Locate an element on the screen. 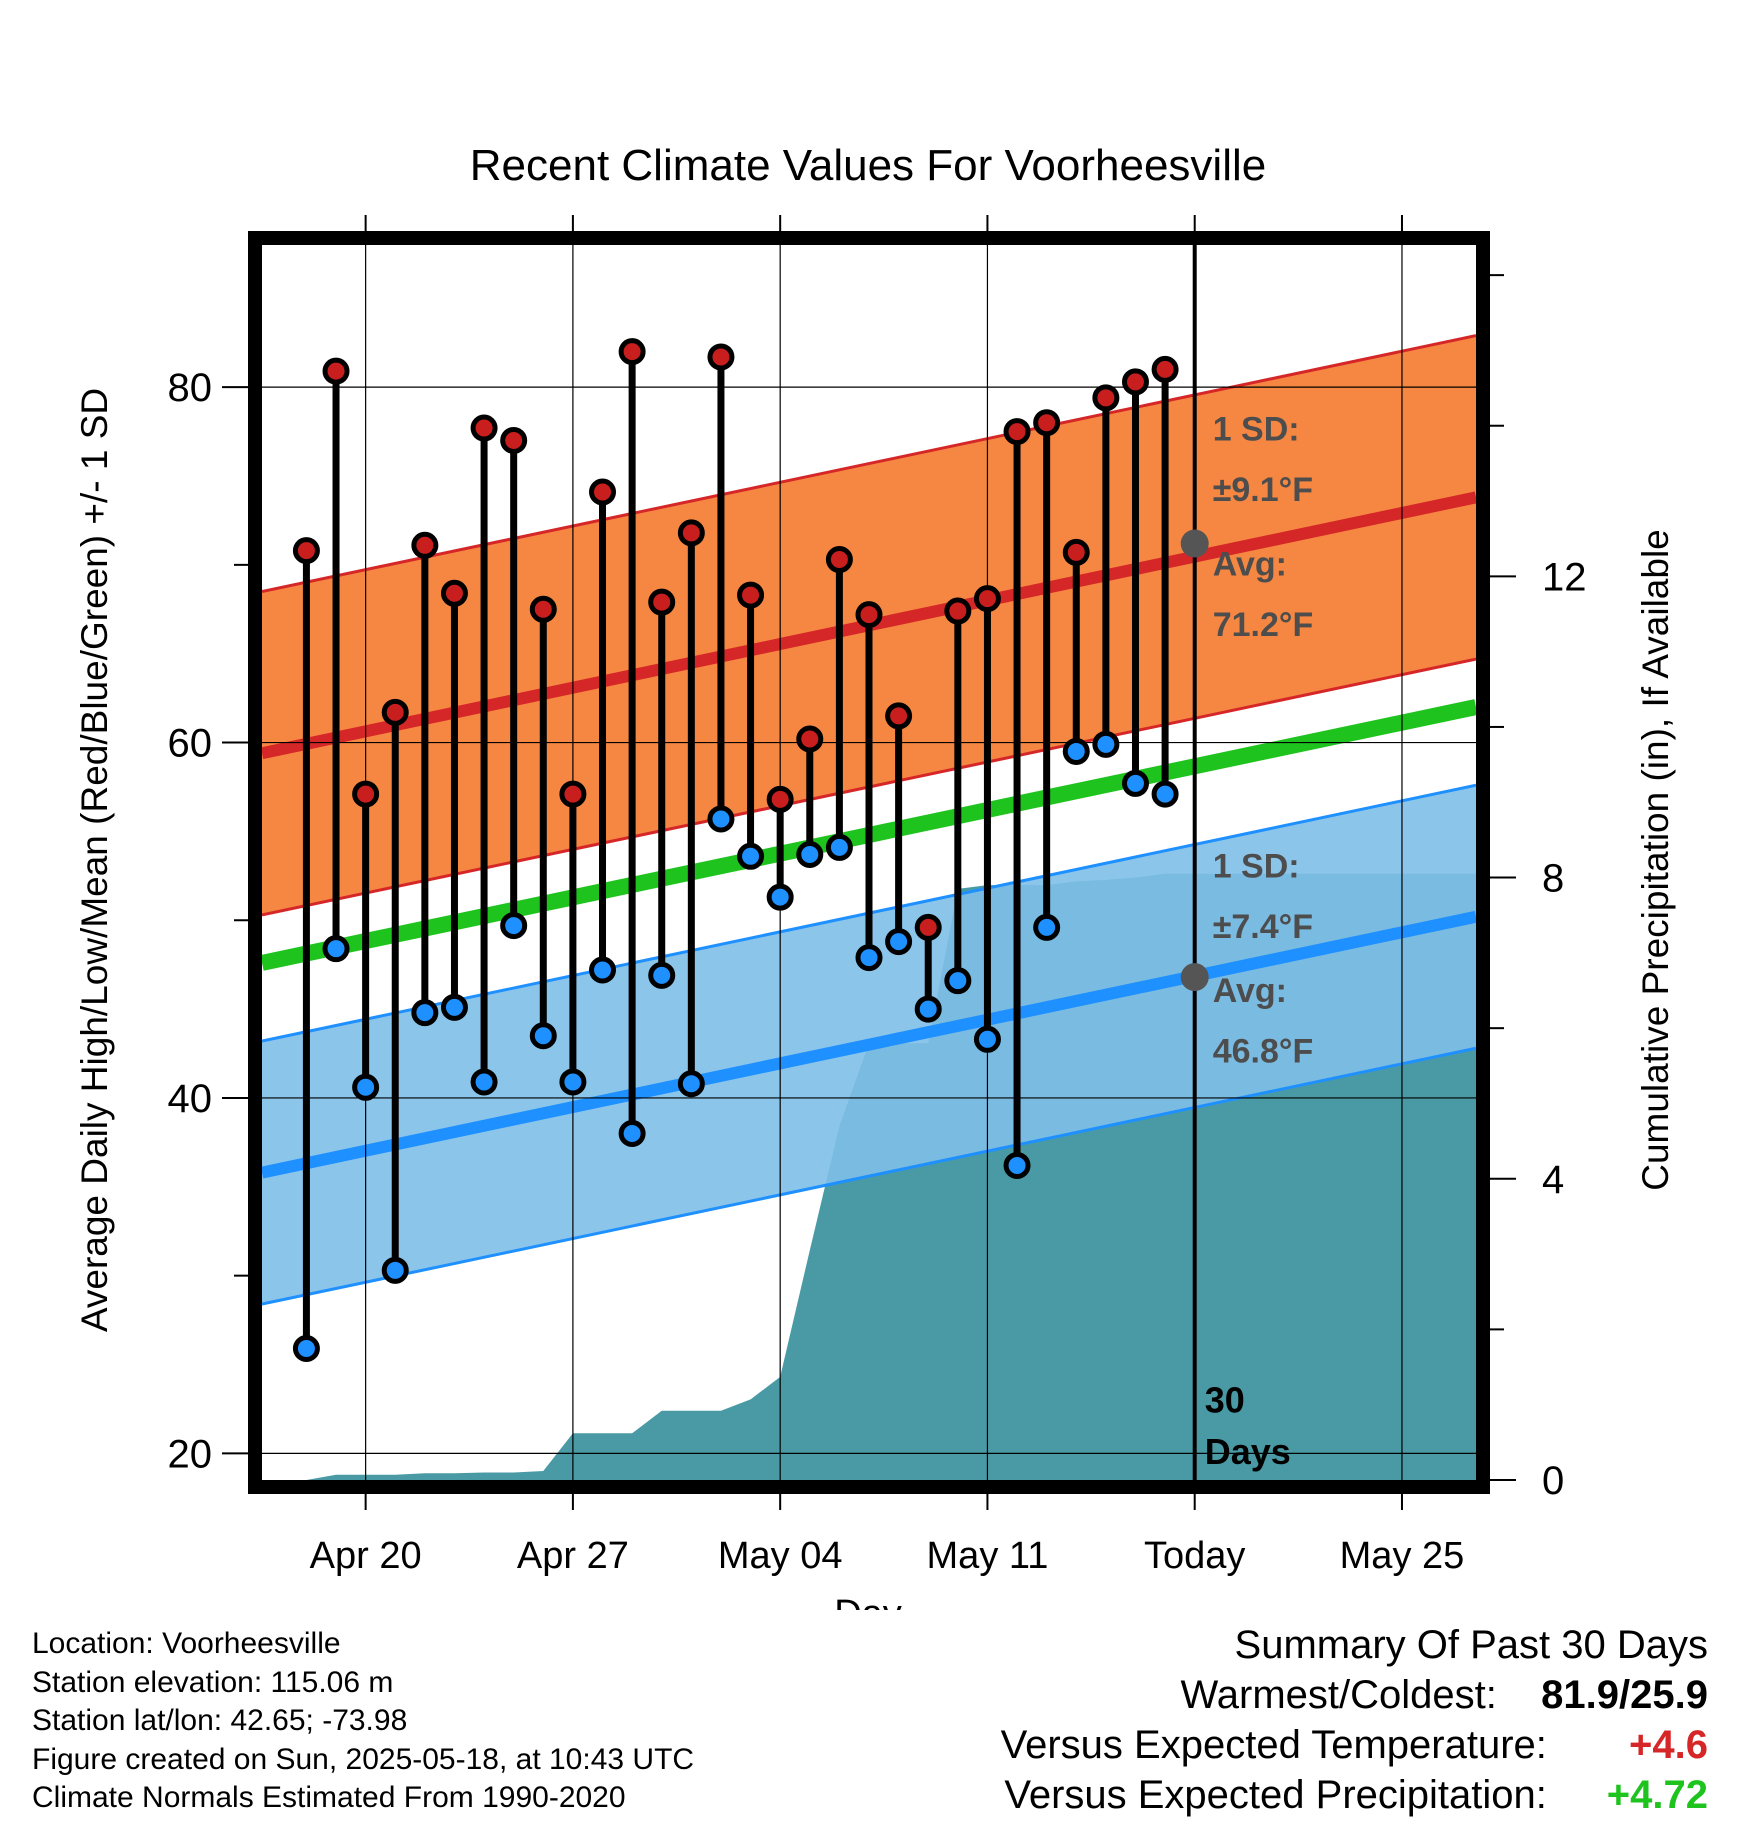  summary-precip-row: Versus Expected Precipitation: +4.72 is located at coordinates (1354, 1795).